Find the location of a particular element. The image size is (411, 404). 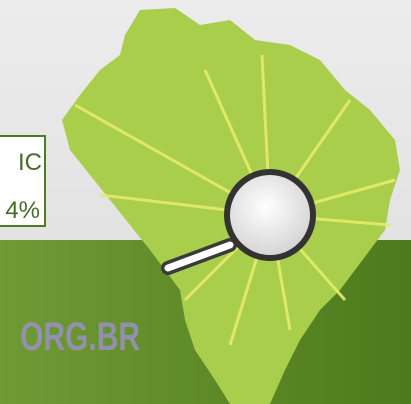

callout-box is located at coordinates (23, 181).